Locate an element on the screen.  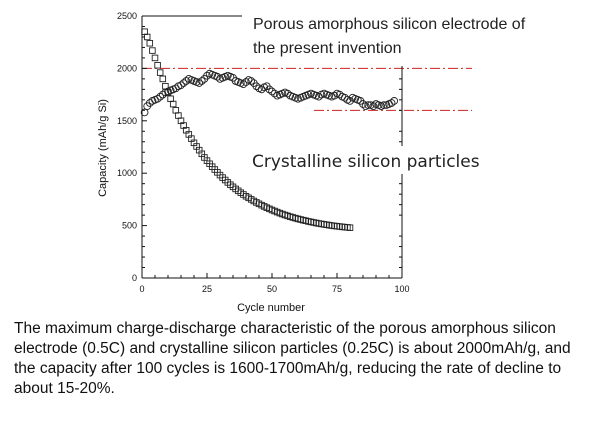
y-tick-label: 1500 is located at coordinates (127, 121).